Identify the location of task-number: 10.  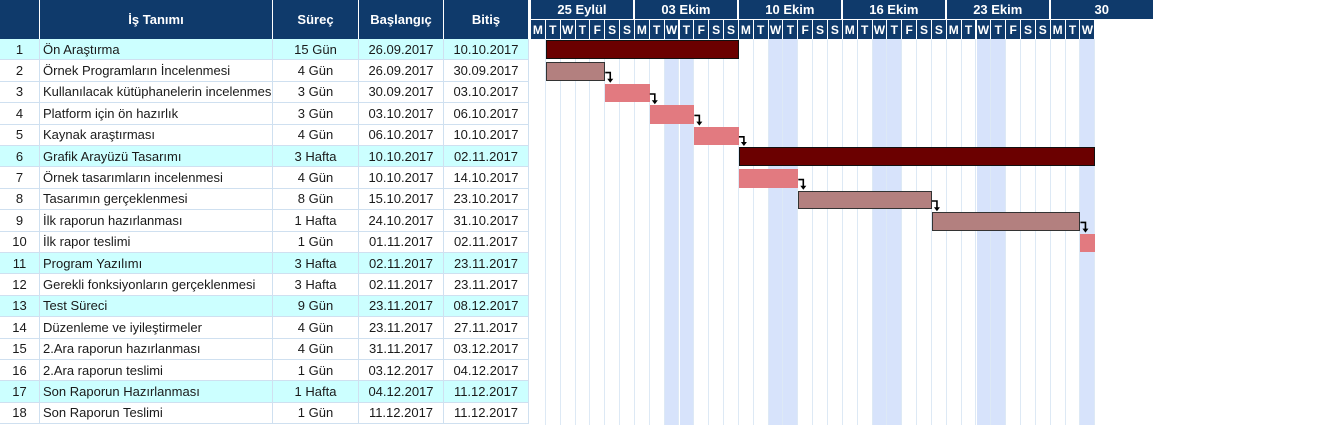
(20, 242).